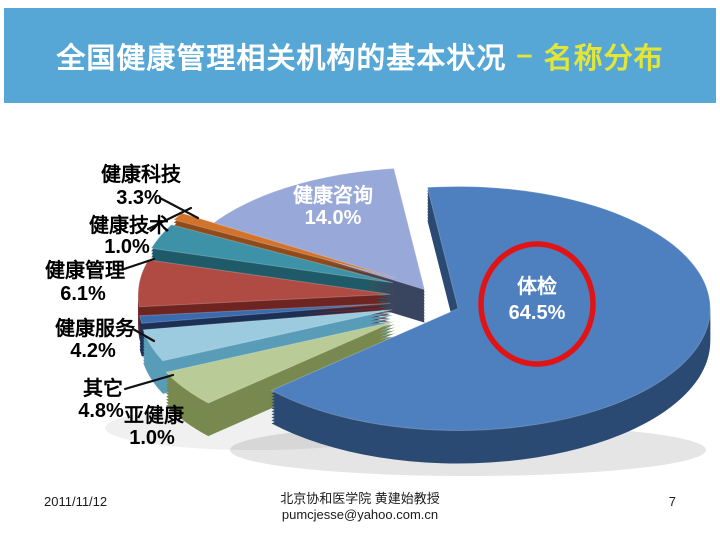 The height and width of the screenshot is (540, 720). What do you see at coordinates (141, 174) in the screenshot?
I see `slice-label: 健康科技` at bounding box center [141, 174].